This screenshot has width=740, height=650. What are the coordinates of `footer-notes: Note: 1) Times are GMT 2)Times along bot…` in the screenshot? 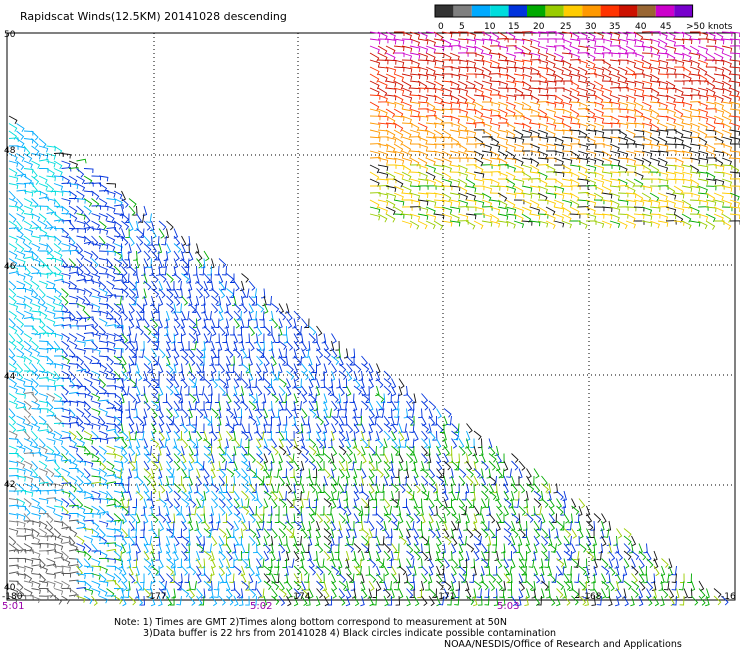 It's located at (398, 633).